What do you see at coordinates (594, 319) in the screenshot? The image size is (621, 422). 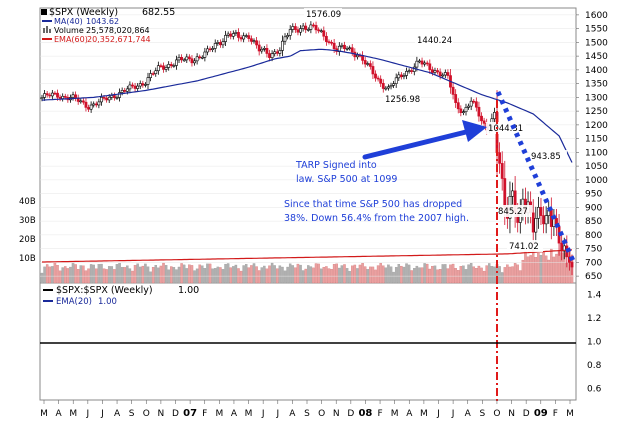 I see `ratio-tick-label: 1.2` at bounding box center [594, 319].